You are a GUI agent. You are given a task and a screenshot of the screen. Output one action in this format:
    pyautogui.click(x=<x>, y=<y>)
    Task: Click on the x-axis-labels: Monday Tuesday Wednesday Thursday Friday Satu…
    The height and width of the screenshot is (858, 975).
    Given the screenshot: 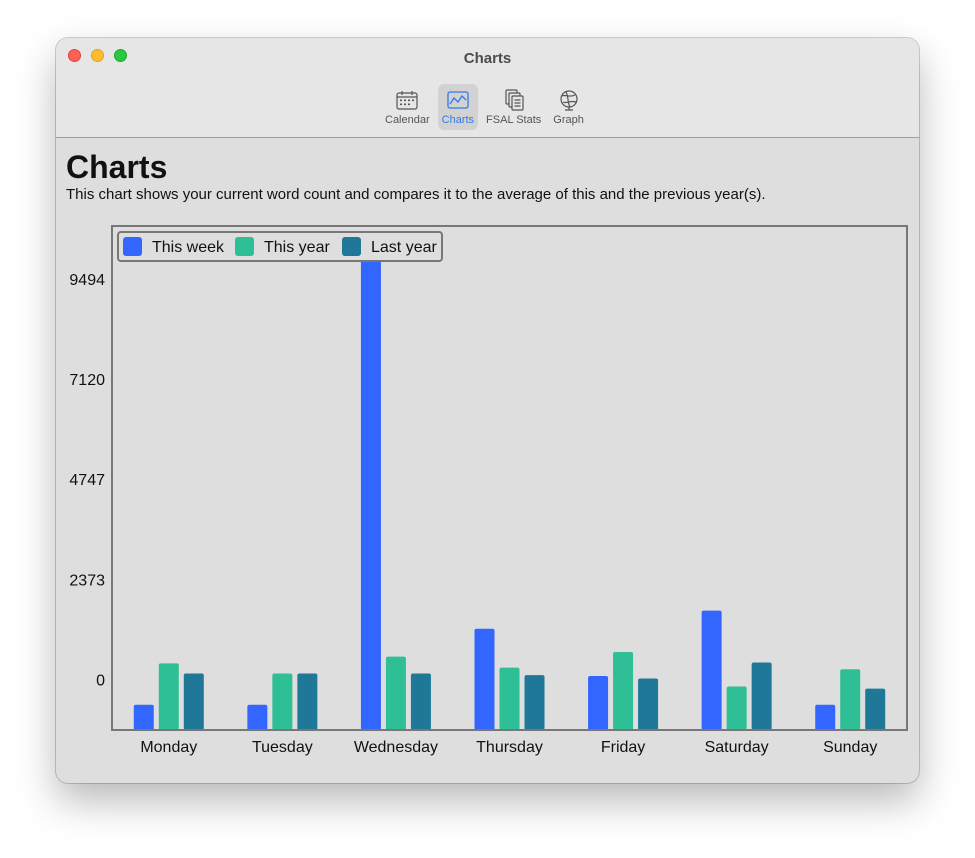 What is the action you would take?
    pyautogui.click(x=508, y=747)
    